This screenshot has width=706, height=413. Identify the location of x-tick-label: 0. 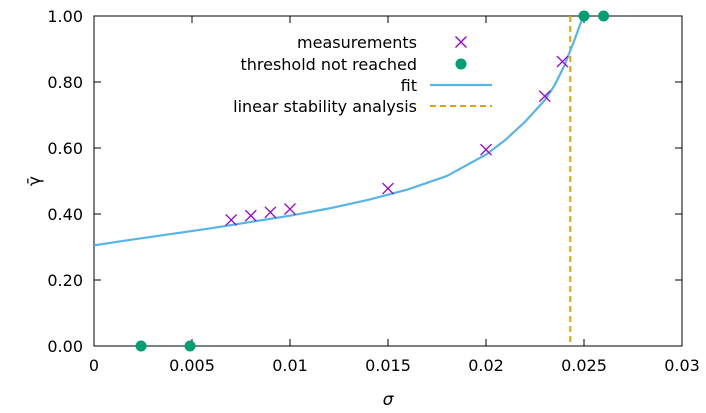
(94, 365).